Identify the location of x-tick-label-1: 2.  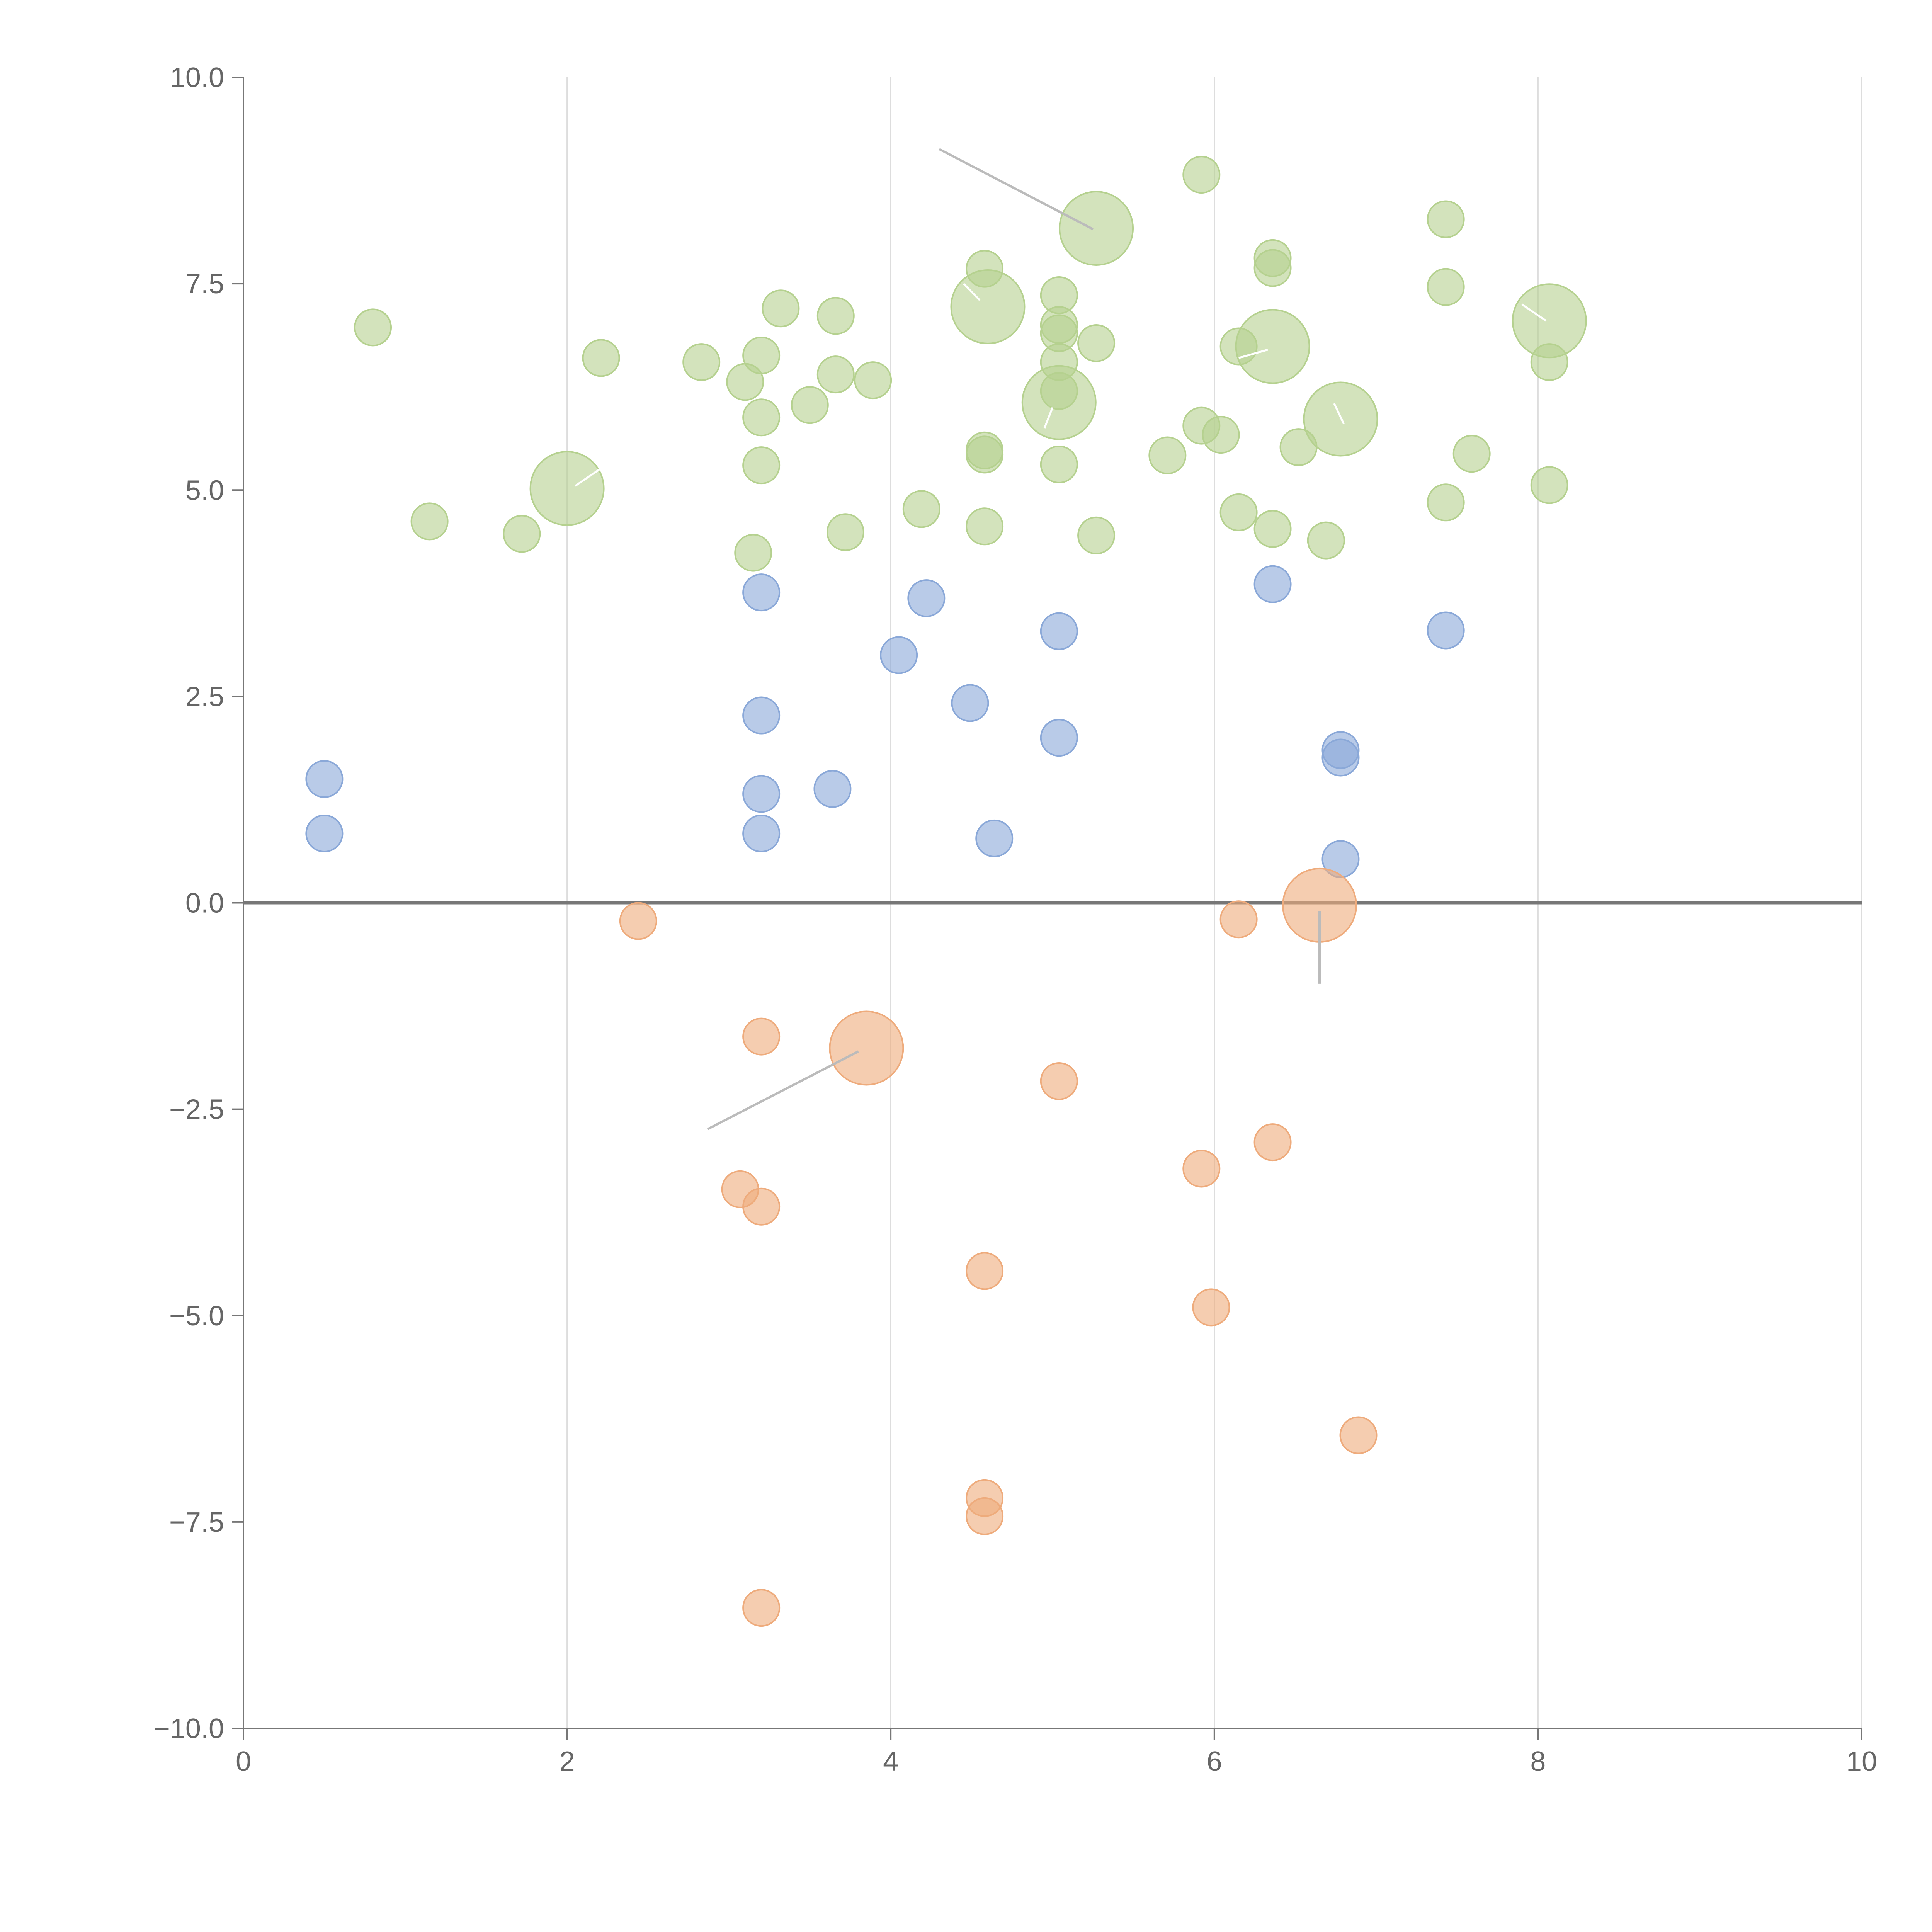
(567, 1761).